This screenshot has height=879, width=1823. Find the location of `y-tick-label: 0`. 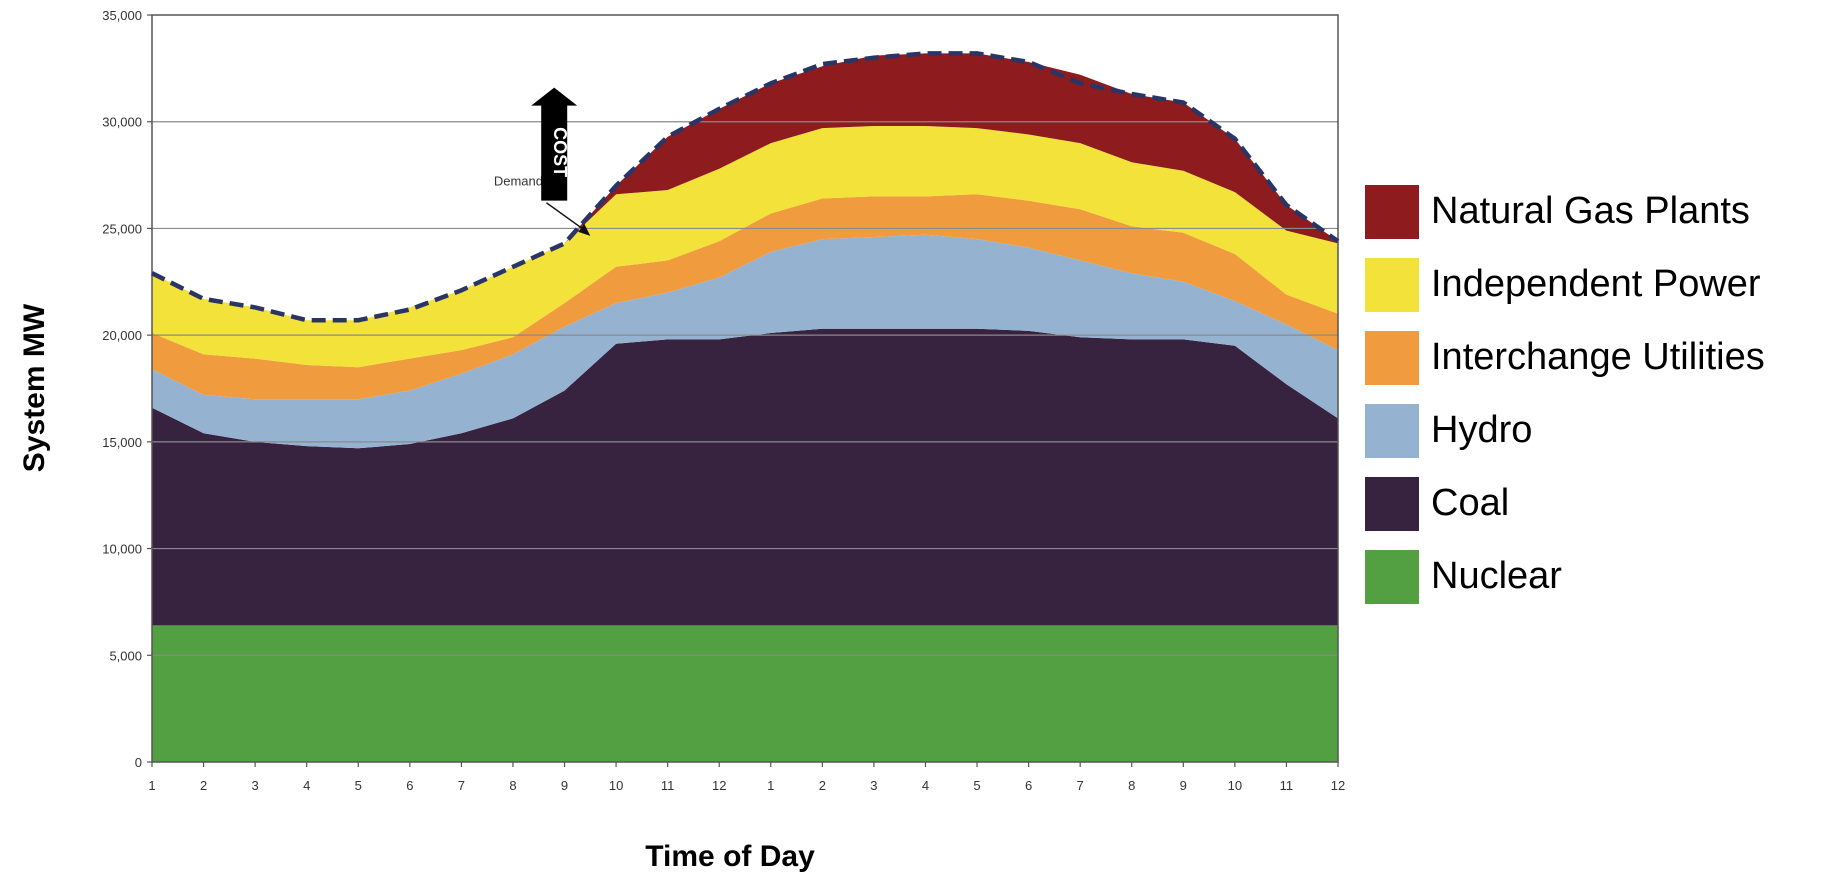

y-tick-label: 0 is located at coordinates (138, 762).